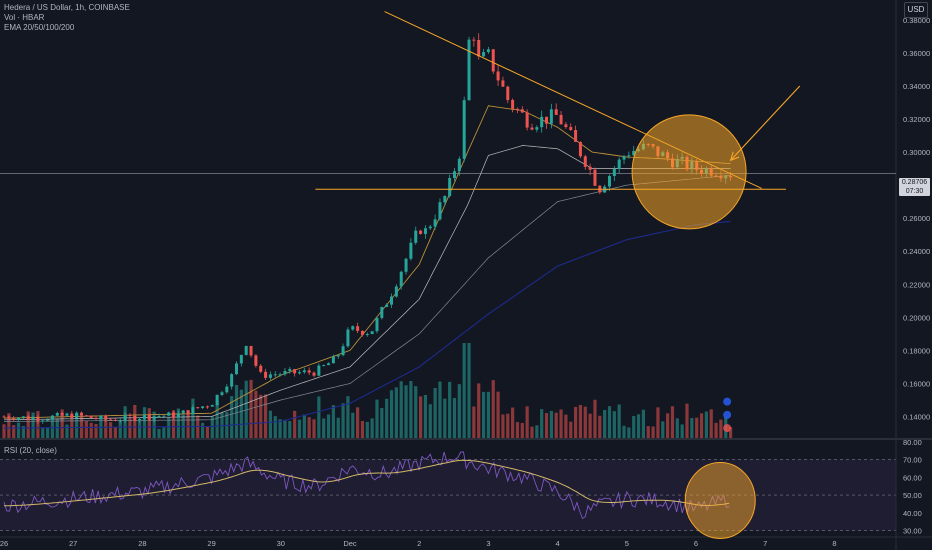 The width and height of the screenshot is (932, 550). What do you see at coordinates (142, 543) in the screenshot?
I see `time-tick-label: 28` at bounding box center [142, 543].